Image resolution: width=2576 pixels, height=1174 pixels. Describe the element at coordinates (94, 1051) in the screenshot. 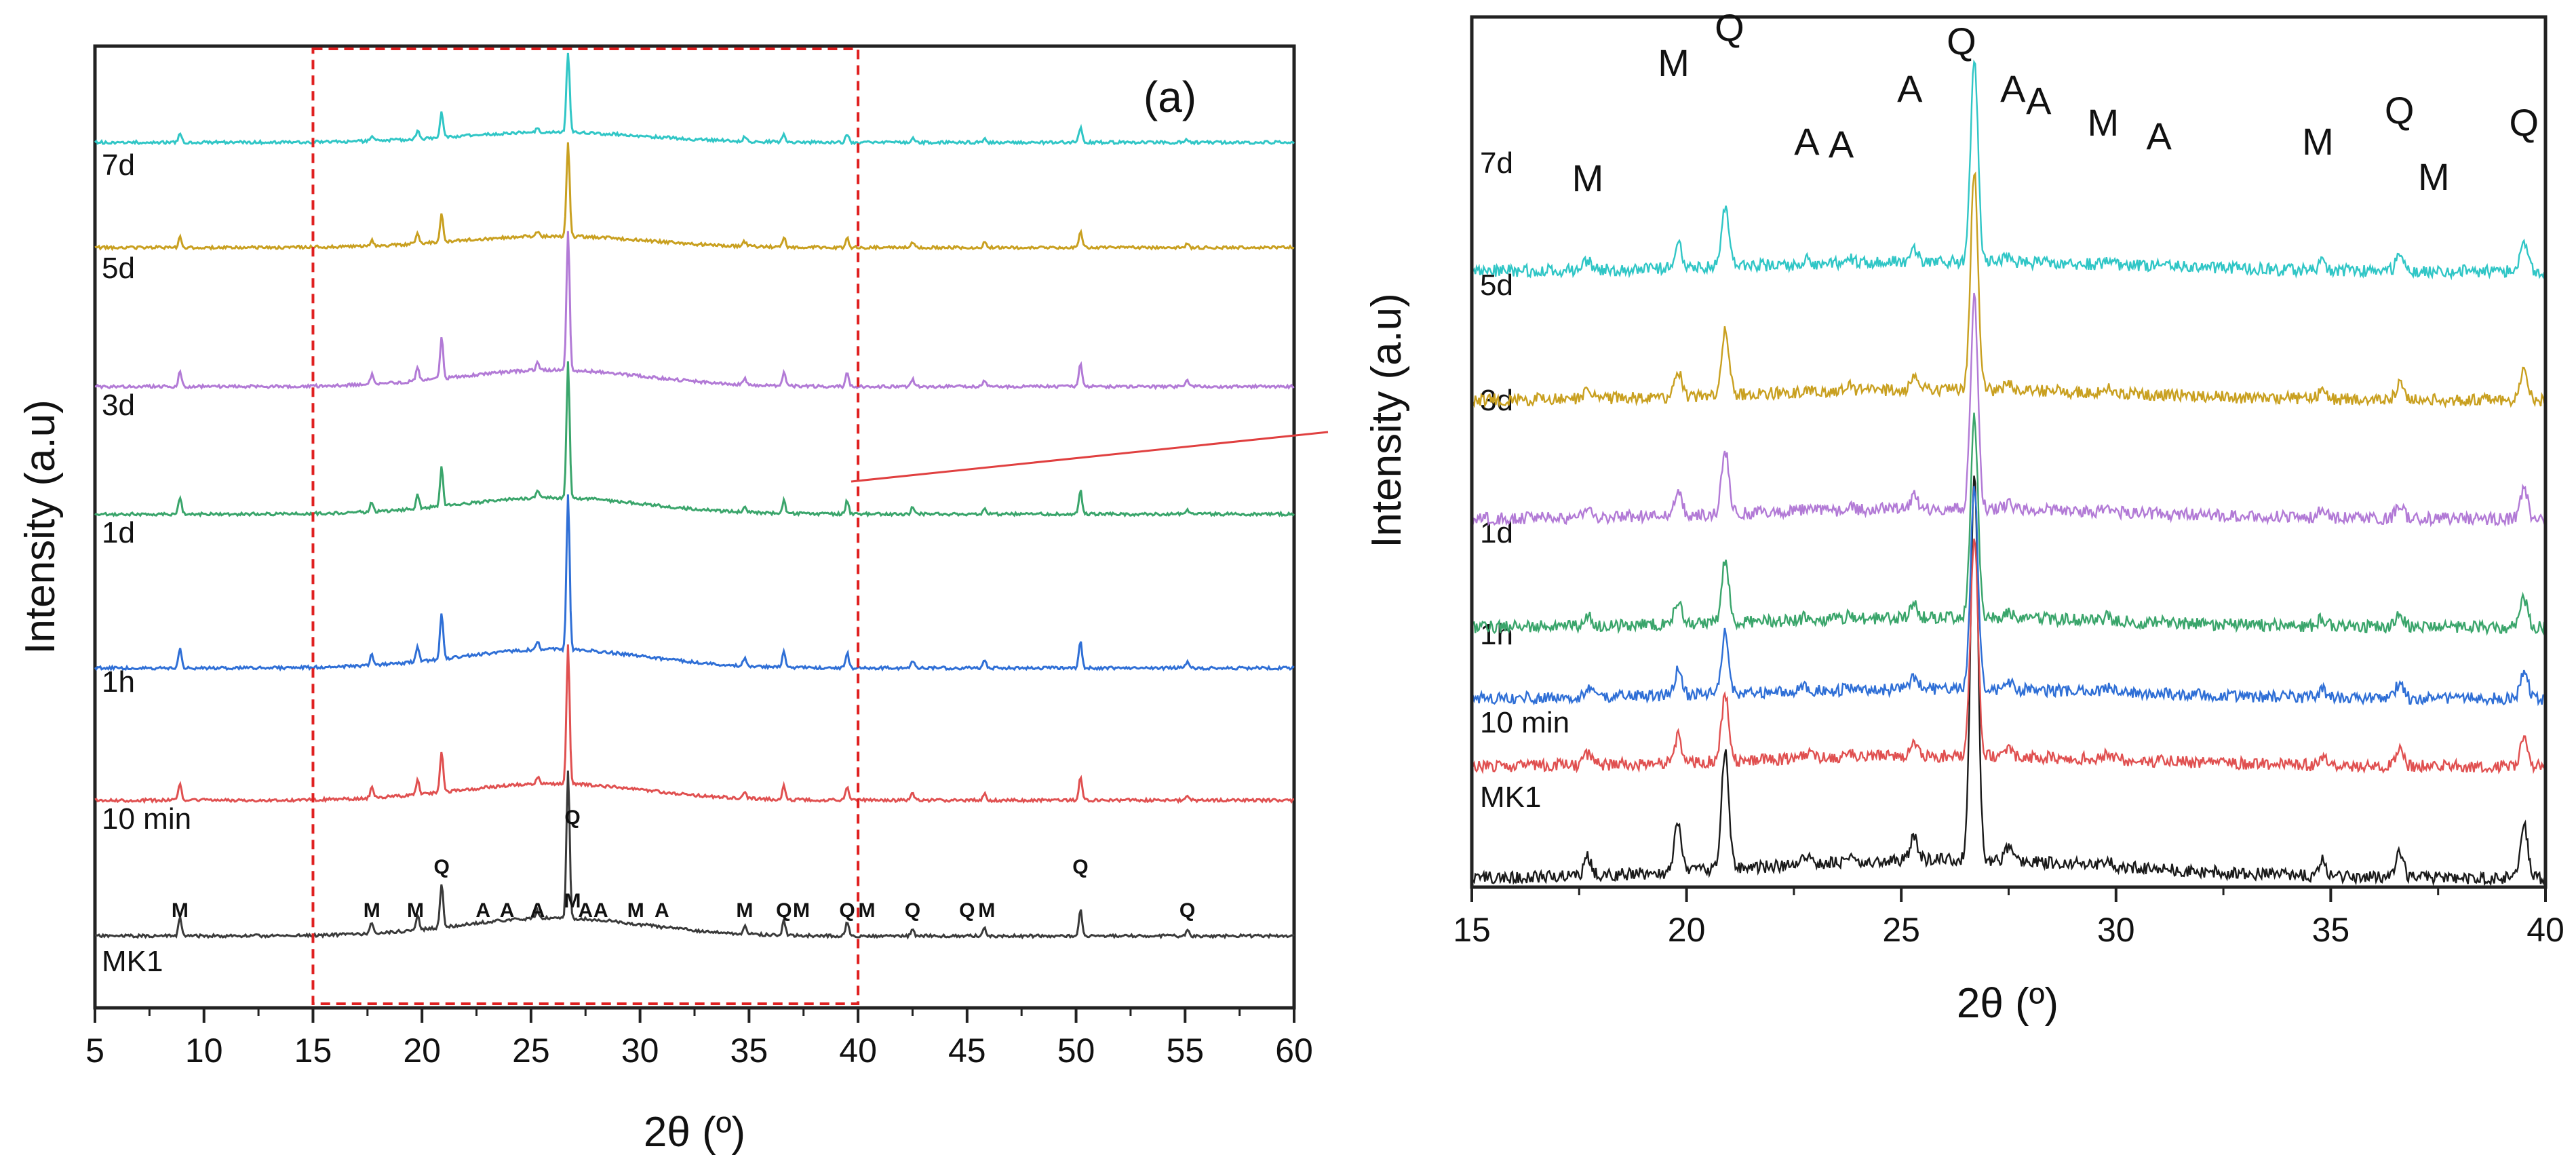

I see `x-tick-label: 5` at that location.